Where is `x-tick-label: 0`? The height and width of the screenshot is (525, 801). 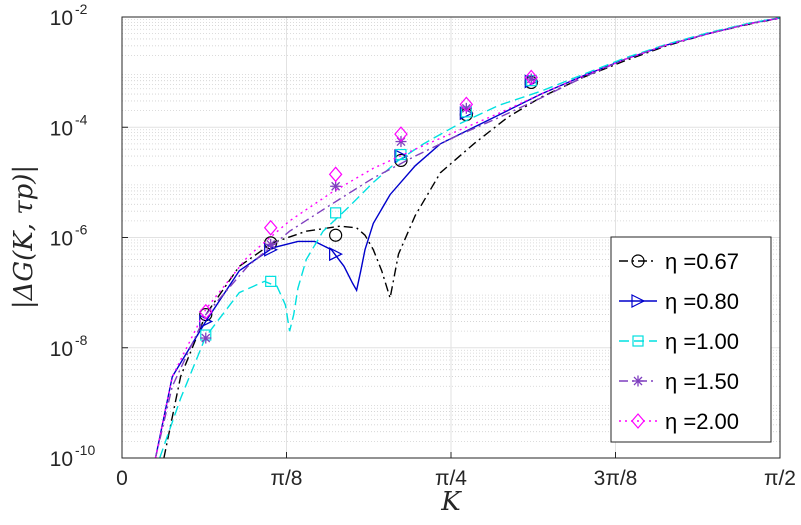 x-tick-label: 0 is located at coordinates (122, 478).